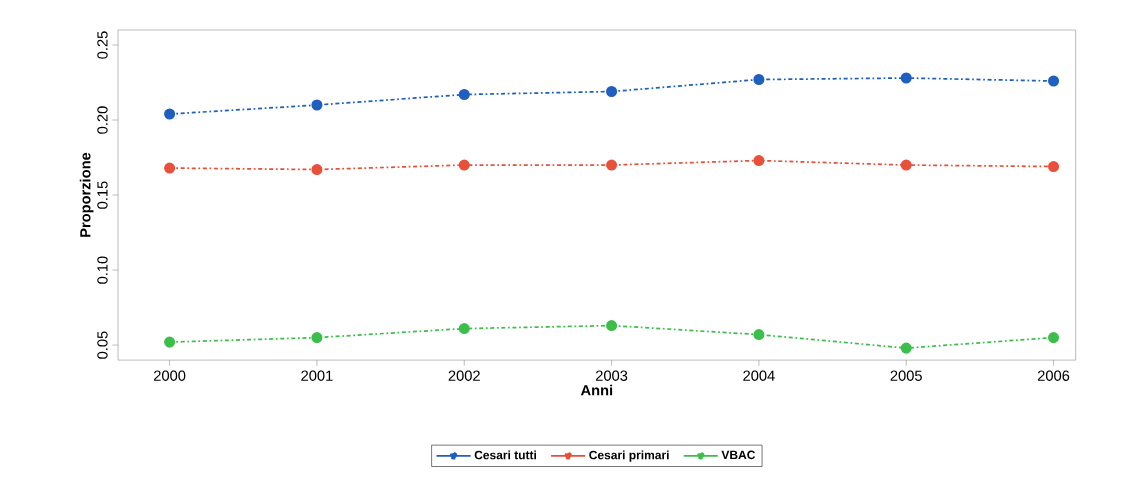 This screenshot has width=1143, height=483. I want to click on x-axis-title: Anni, so click(596, 390).